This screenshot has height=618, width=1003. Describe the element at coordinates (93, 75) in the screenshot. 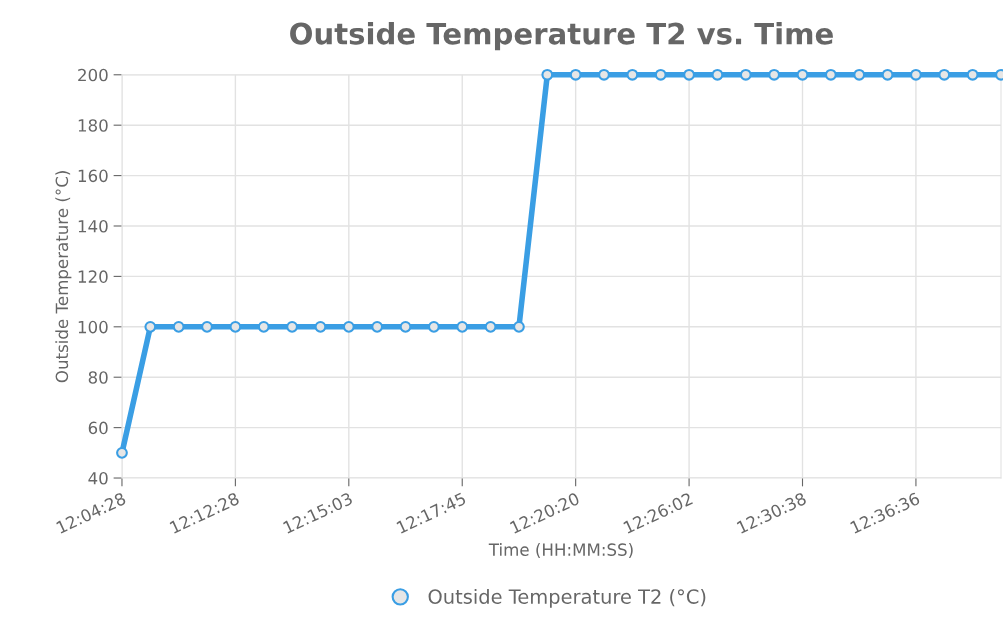

I see `y-tick-label: 200` at that location.